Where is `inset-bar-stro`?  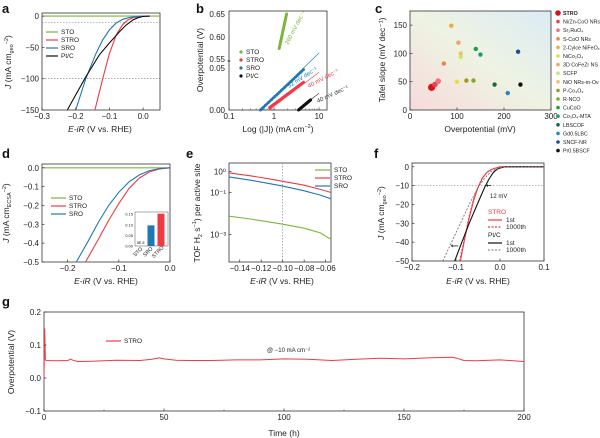
inset-bar-stro is located at coordinates (161, 229).